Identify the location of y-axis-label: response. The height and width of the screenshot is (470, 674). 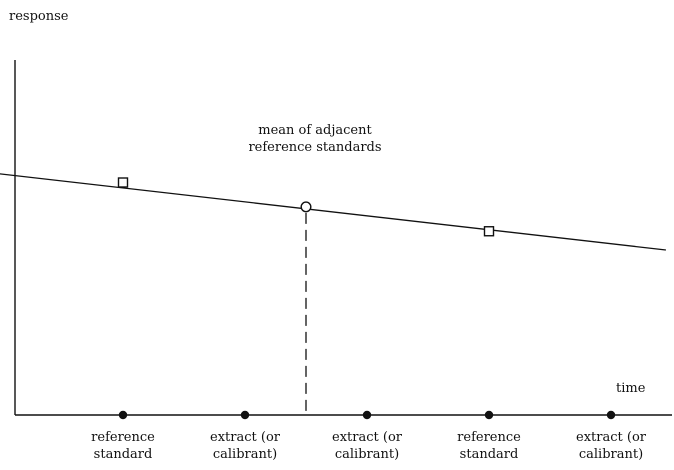
(39, 16).